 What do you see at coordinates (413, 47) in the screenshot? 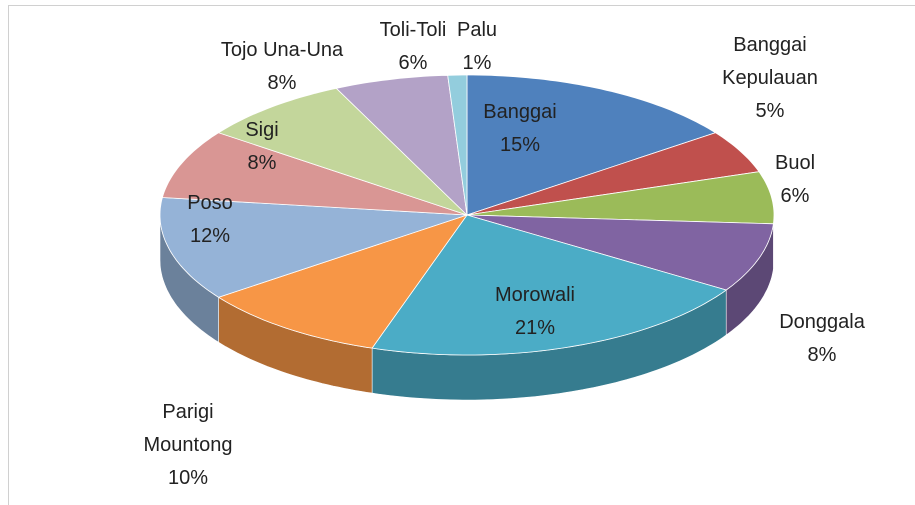
I see `slice-label: Toli-Toli 6%` at bounding box center [413, 47].